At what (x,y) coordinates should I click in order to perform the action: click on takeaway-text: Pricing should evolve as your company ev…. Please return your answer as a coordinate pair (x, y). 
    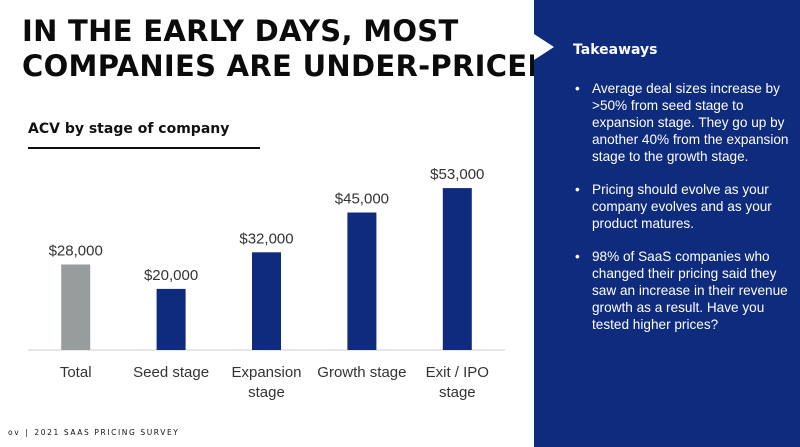
    Looking at the image, I should click on (682, 206).